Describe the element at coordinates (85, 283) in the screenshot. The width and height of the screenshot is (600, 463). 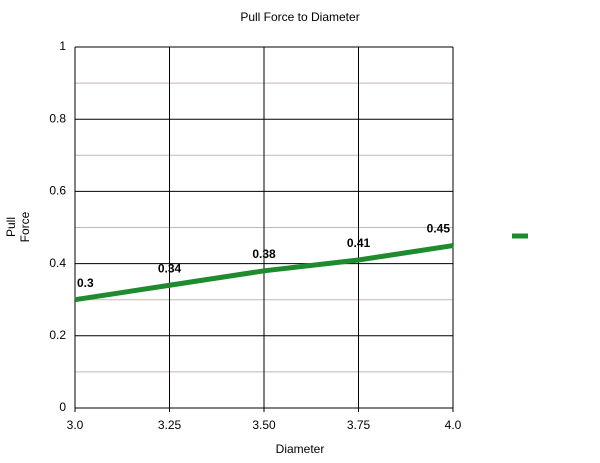
I see `data-label: 0.3` at that location.